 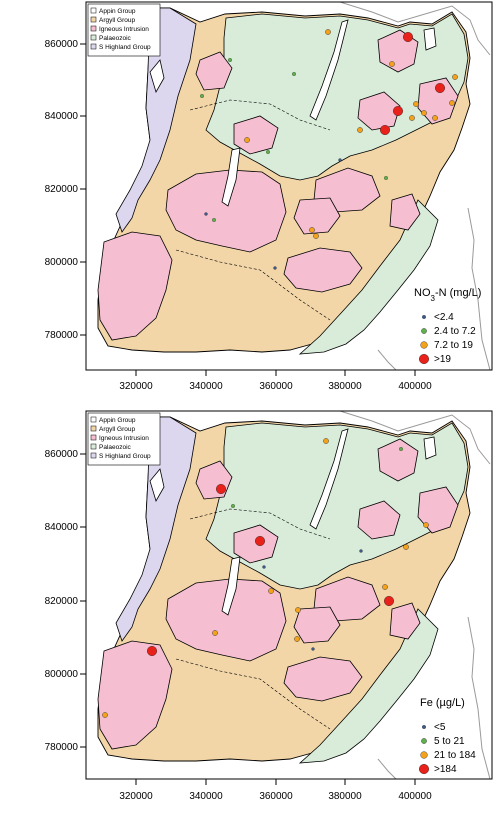 I want to click on legend-class-label: 7.2 to 19, so click(x=453, y=345).